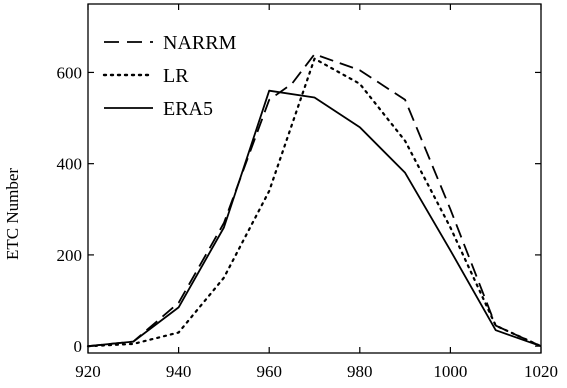  I want to click on y-axis-label: ETC Number, so click(12, 214).